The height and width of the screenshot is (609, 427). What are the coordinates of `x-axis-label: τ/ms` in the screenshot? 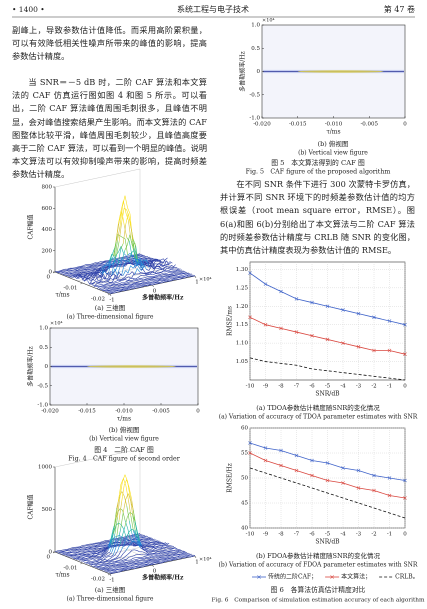 It's located at (124, 419).